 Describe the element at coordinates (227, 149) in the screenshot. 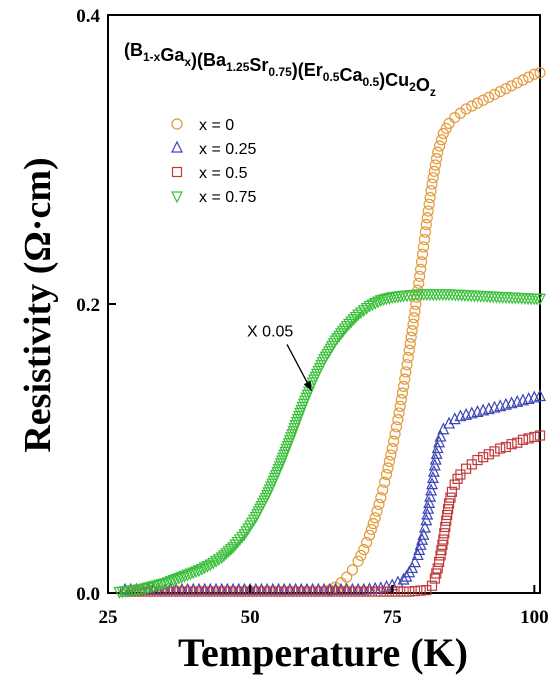

I see `legend-label: x = 0.25` at that location.